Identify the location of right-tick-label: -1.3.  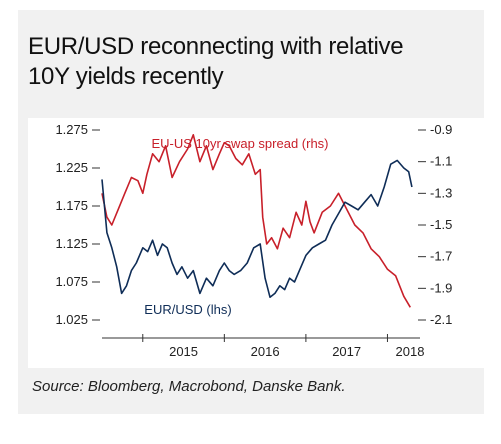
(441, 192).